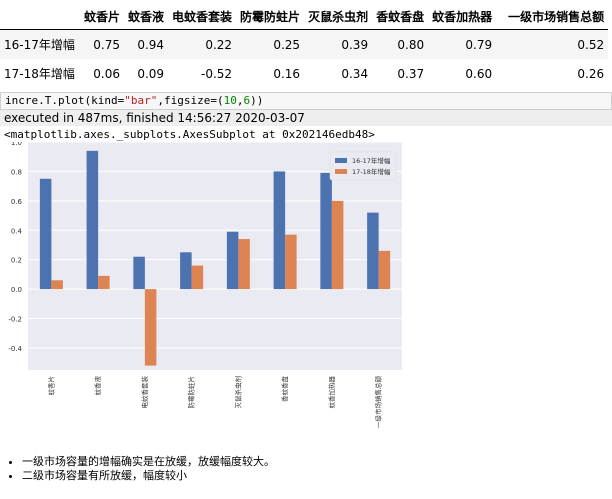  Describe the element at coordinates (151, 73) in the screenshot. I see `table-cell: 0.09` at that location.